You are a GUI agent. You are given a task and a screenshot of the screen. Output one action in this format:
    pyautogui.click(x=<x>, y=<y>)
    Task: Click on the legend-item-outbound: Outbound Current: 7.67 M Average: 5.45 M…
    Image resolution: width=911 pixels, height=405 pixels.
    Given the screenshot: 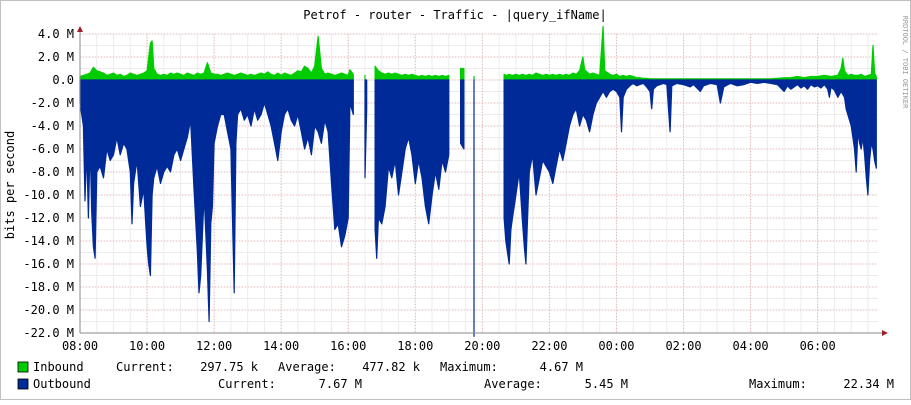 What is the action you would take?
    pyautogui.click(x=455, y=384)
    